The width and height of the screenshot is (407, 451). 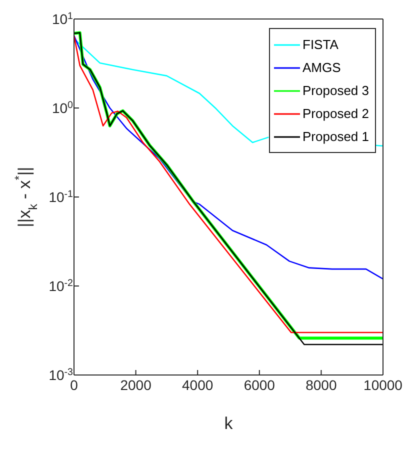 I want to click on x-tick-label: 10000, so click(x=383, y=385).